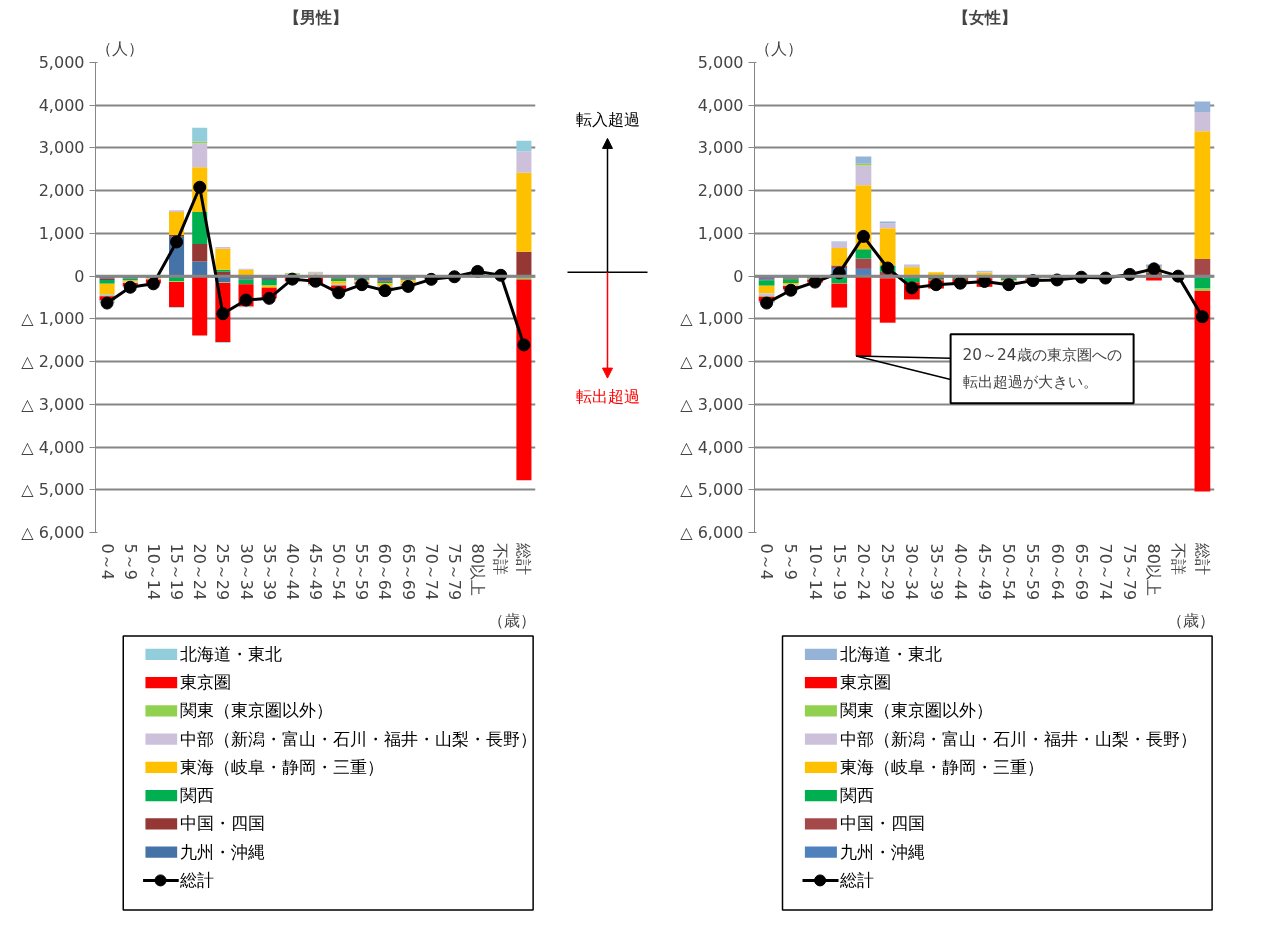  I want to click on annotation: 20～24歳の東京圏への転出超過が大きい。, so click(1042, 369).